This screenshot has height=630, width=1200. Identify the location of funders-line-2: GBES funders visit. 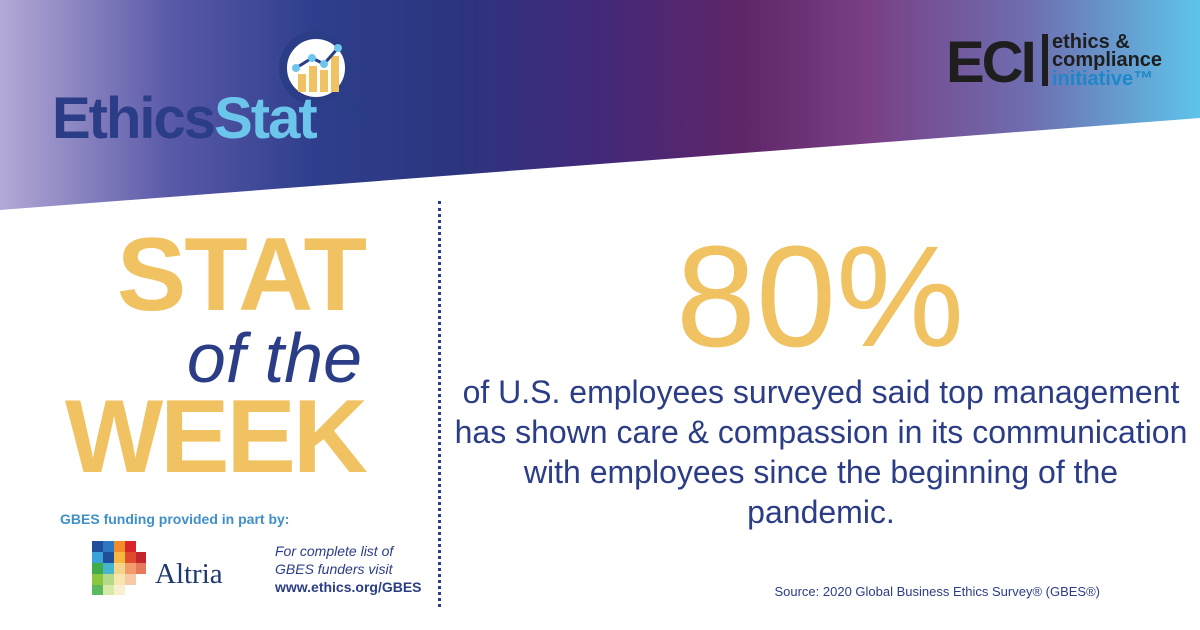
(334, 569).